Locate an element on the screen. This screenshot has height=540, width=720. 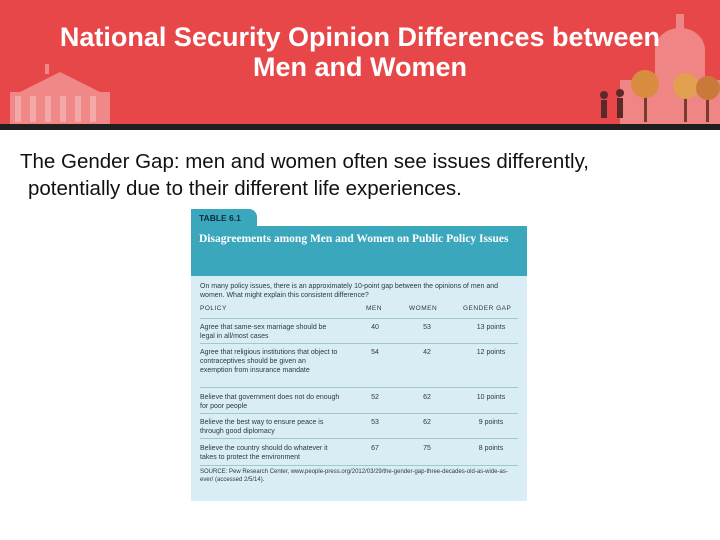
col-women: WOMEN is located at coordinates (423, 308).